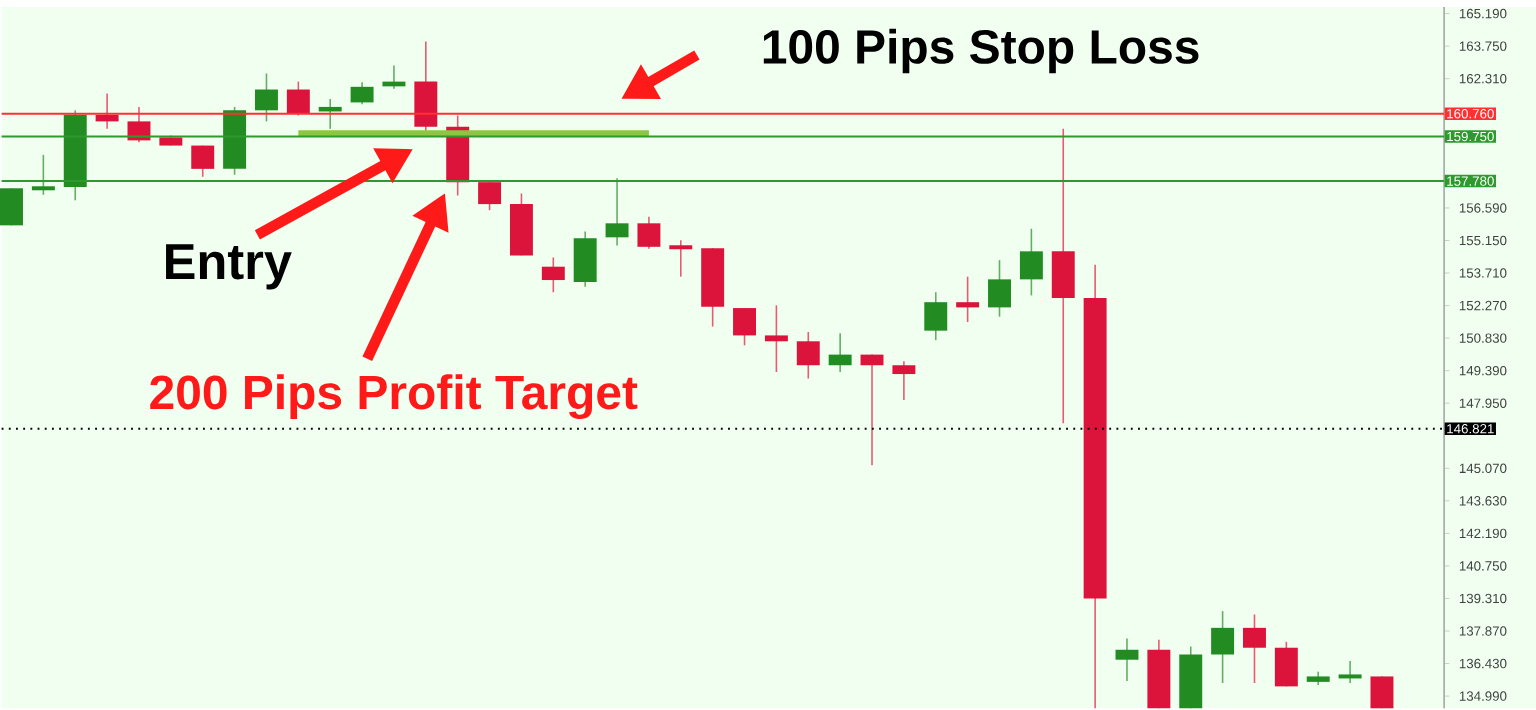  Describe the element at coordinates (981, 51) in the screenshot. I see `annotation: 100 Pips Stop Loss` at that location.